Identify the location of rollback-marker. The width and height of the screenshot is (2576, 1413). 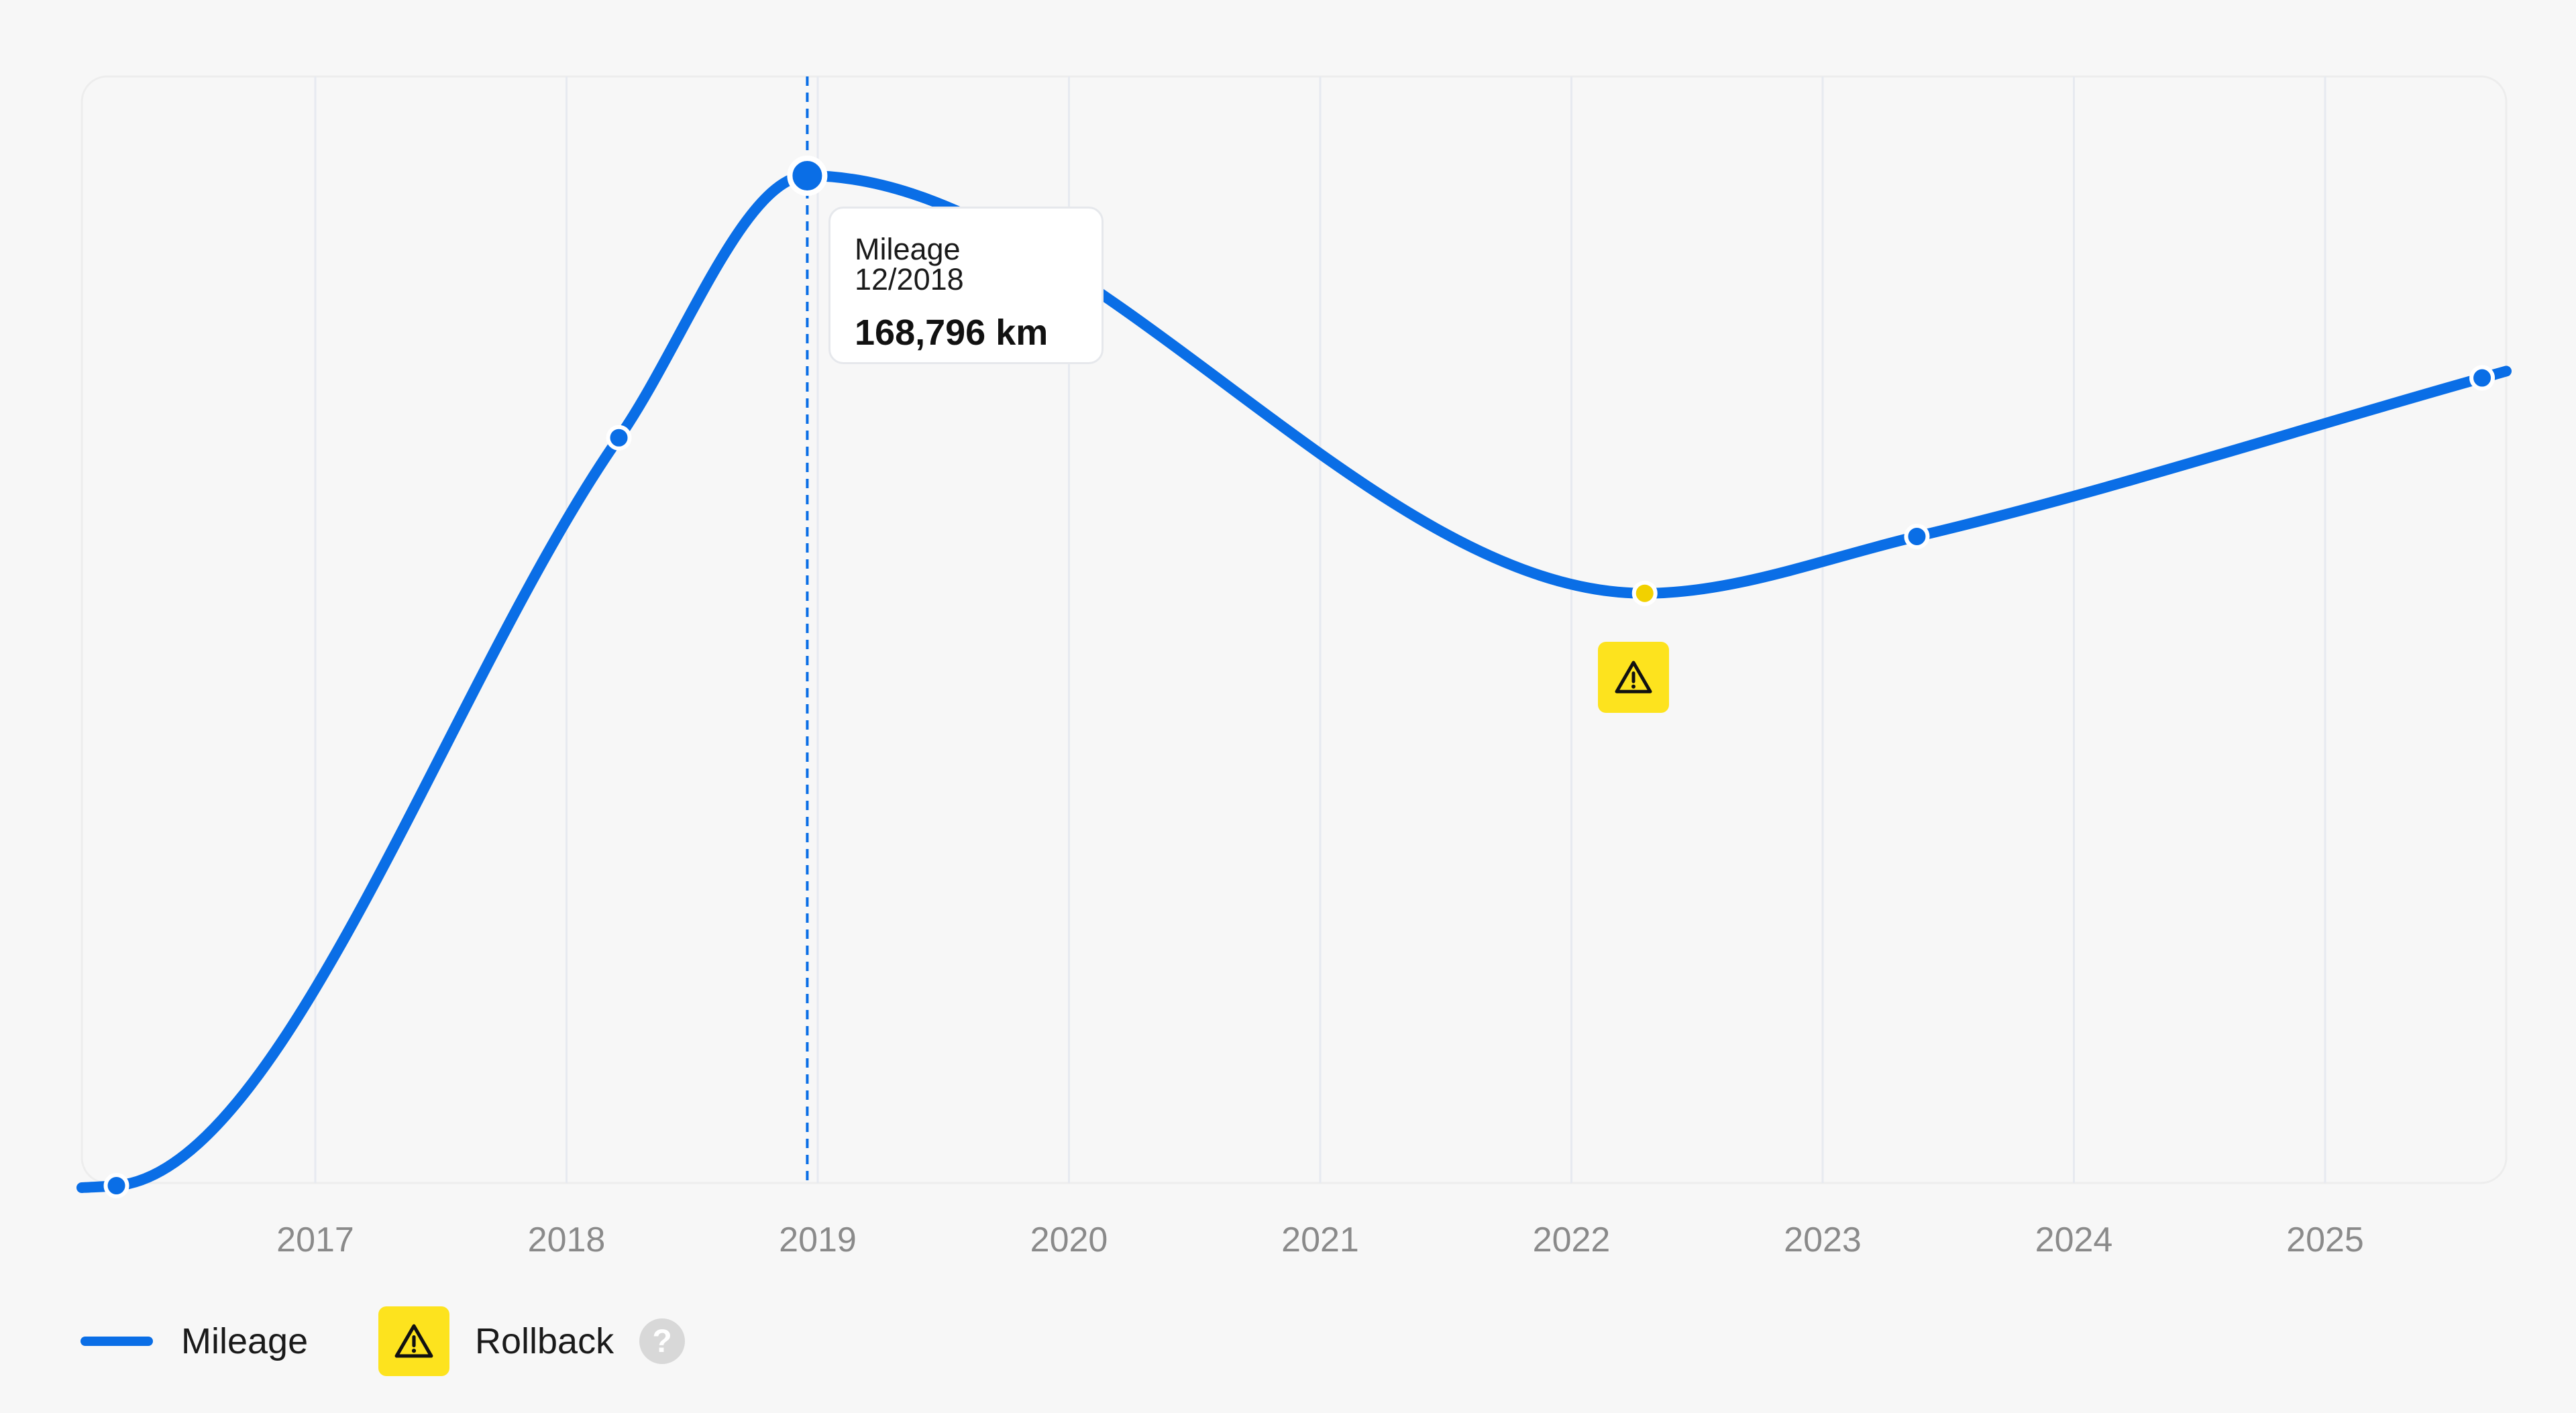
(1633, 677).